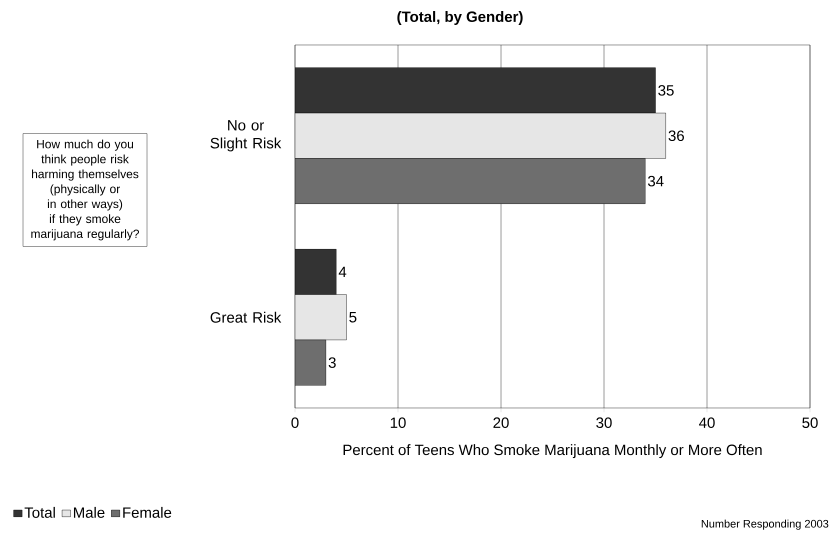 The image size is (836, 541). Describe the element at coordinates (765, 525) in the screenshot. I see `text: Number Responding 2003` at that location.